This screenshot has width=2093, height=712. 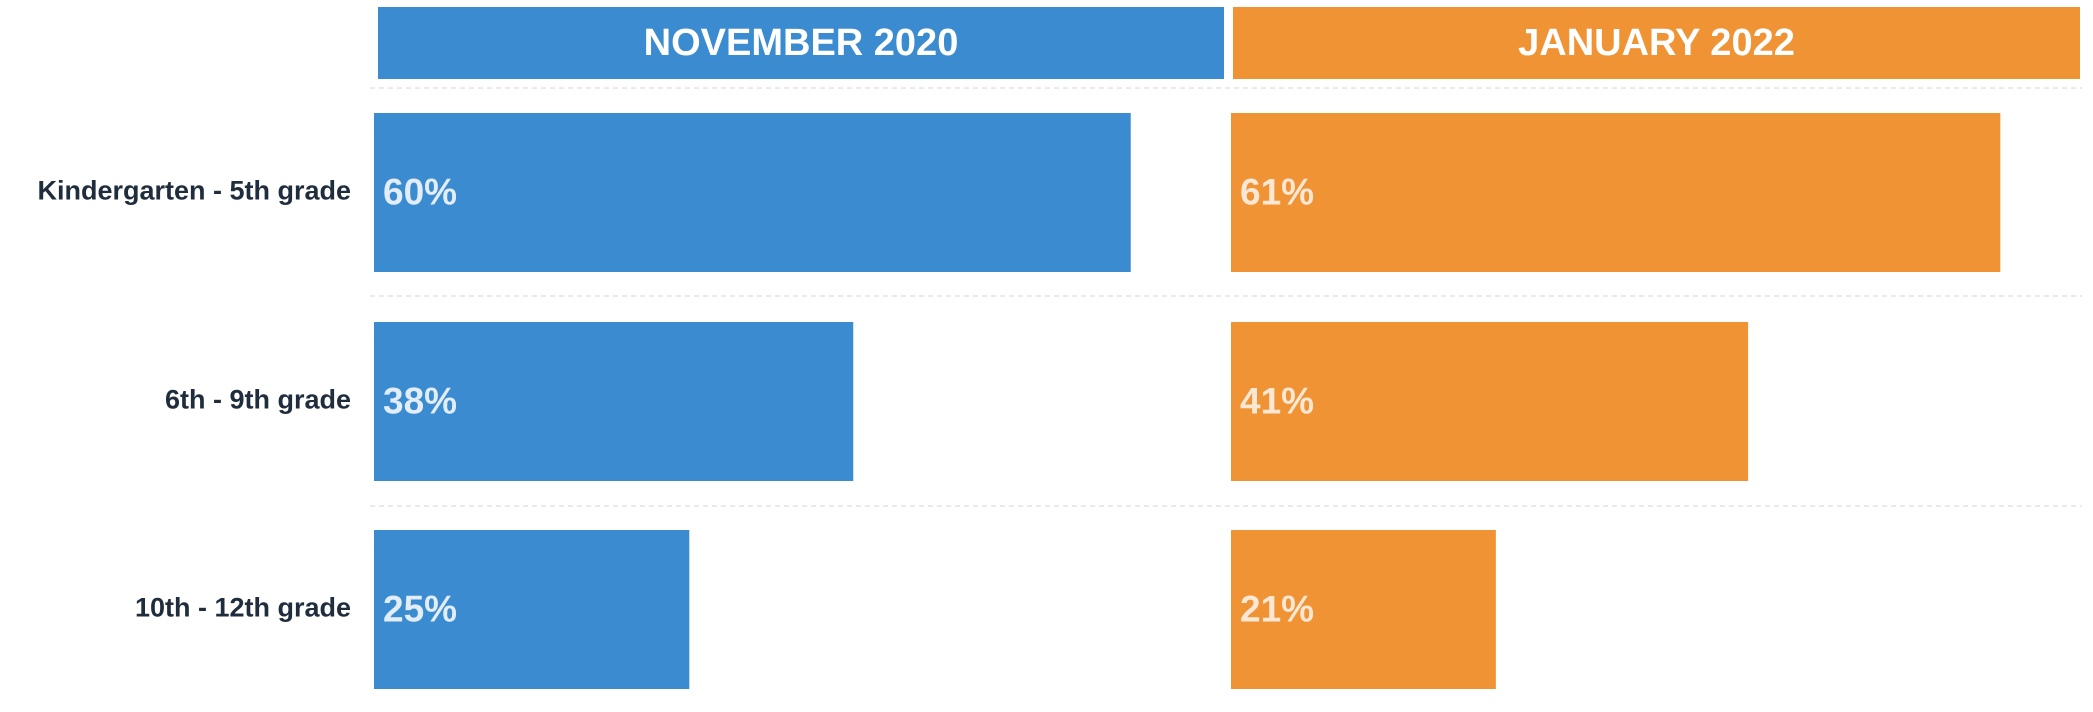 I want to click on data-label: 25%, so click(x=420, y=608).